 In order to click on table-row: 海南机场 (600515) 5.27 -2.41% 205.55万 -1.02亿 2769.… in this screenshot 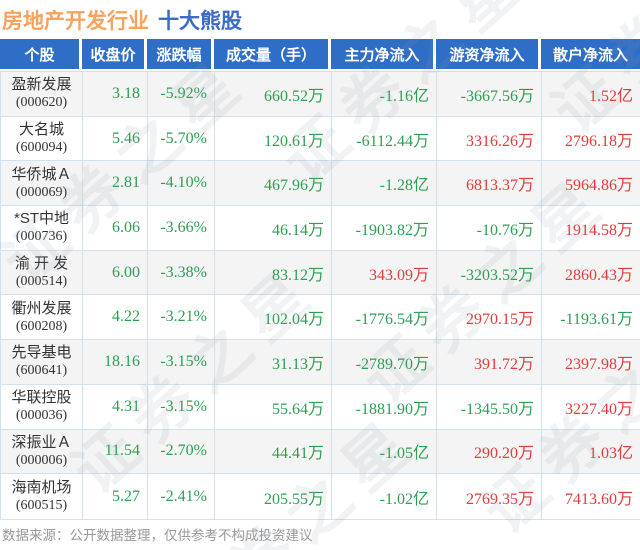, I will do `click(320, 496)`.